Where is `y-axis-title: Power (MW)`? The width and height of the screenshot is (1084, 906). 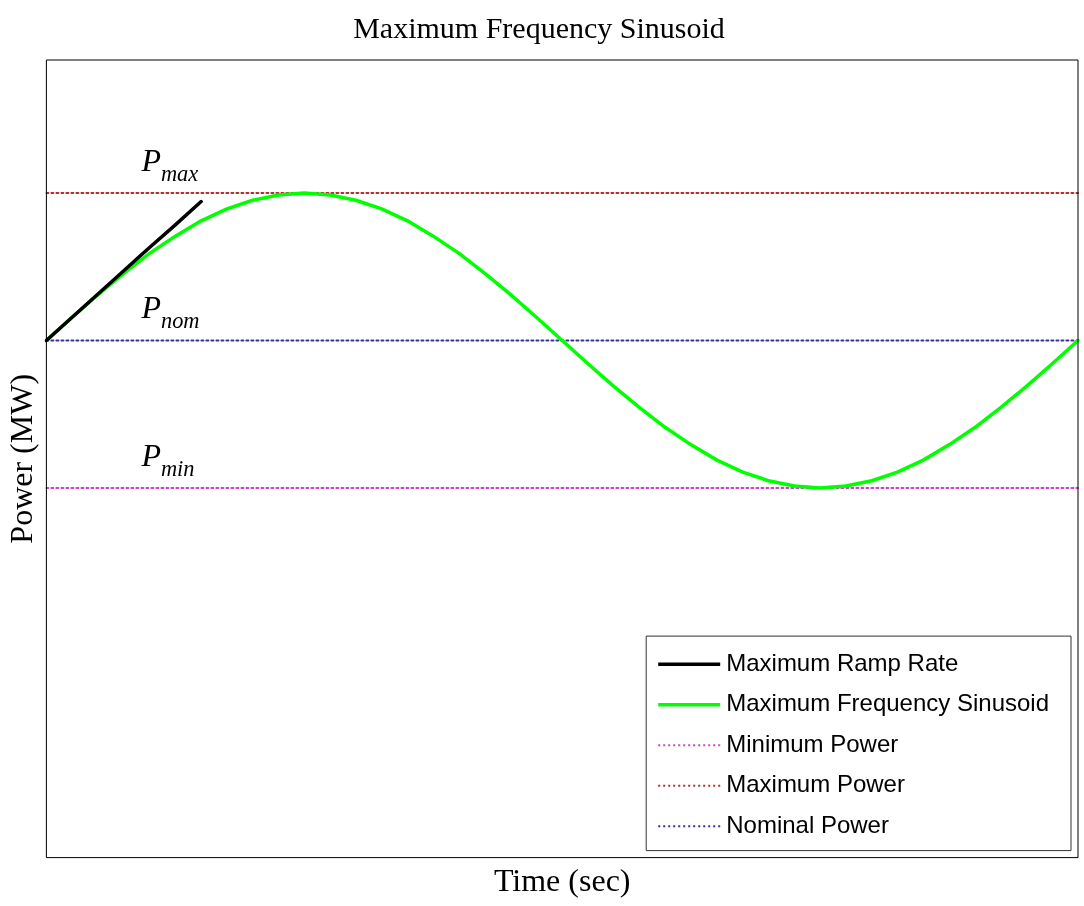
y-axis-title: Power (MW) is located at coordinates (20, 458).